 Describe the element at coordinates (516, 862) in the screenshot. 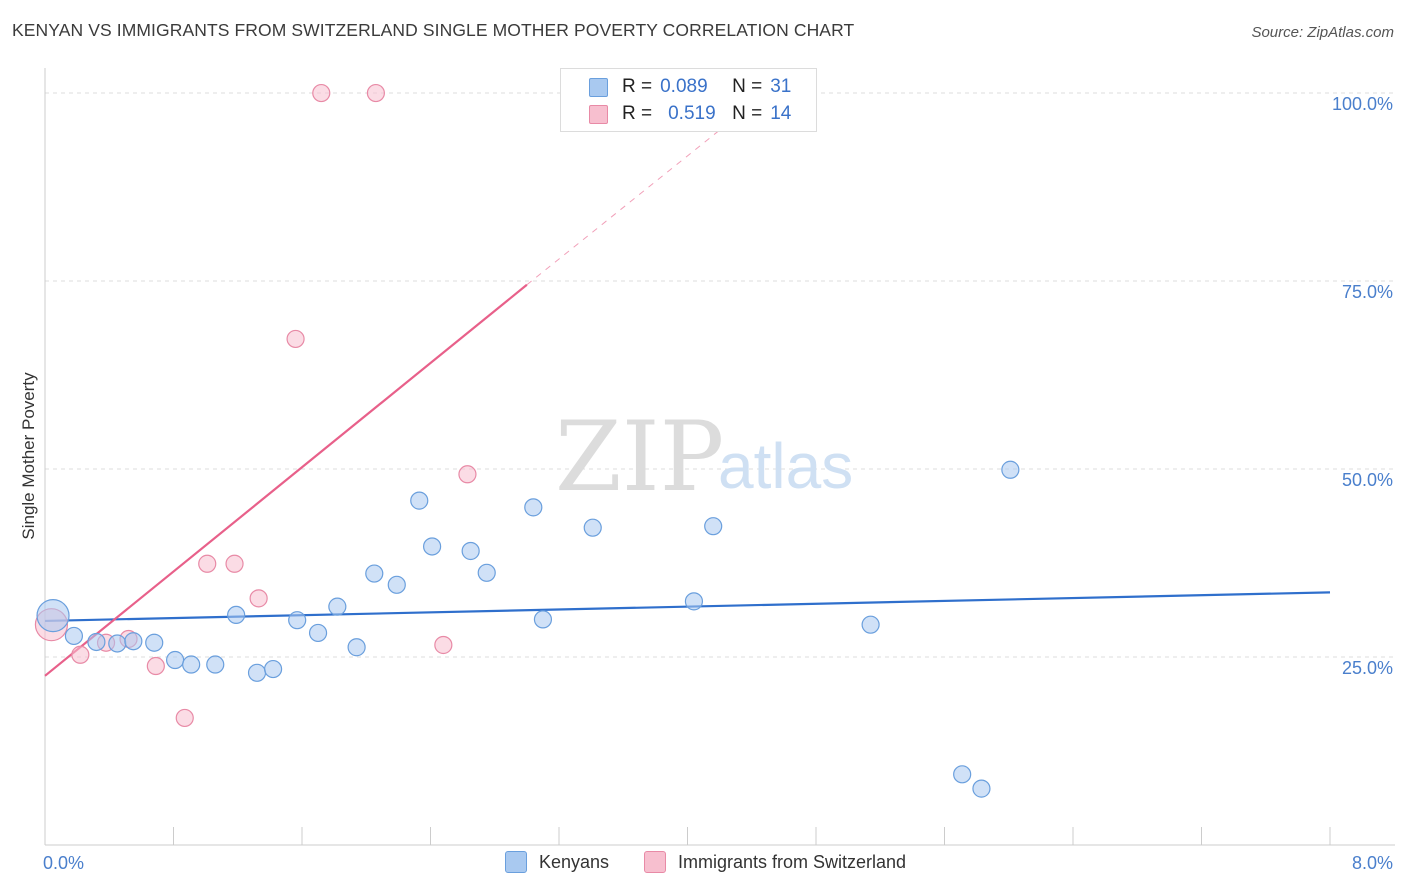

I see `series-swatch-kenyans` at that location.